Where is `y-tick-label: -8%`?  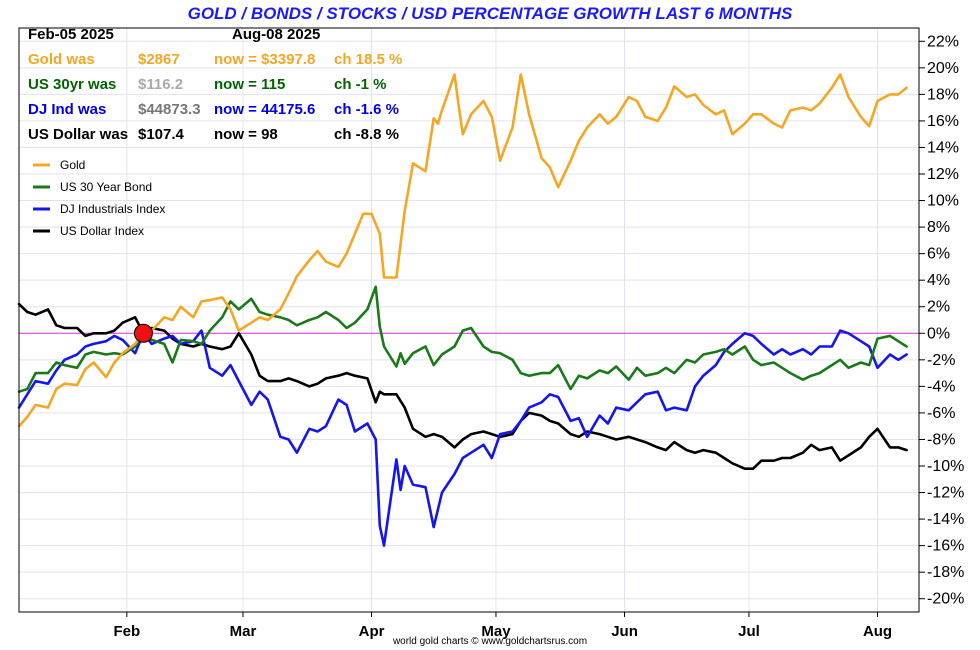
y-tick-label: -8% is located at coordinates (941, 439).